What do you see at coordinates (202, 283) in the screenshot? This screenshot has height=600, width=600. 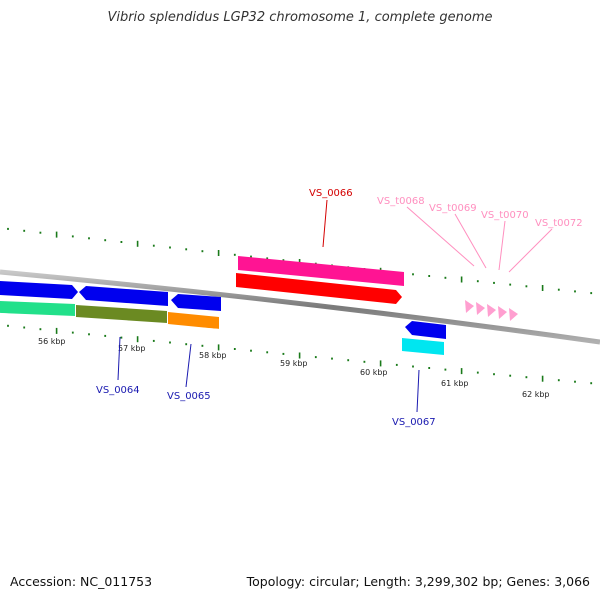 I see `feature-track-forward` at bounding box center [202, 283].